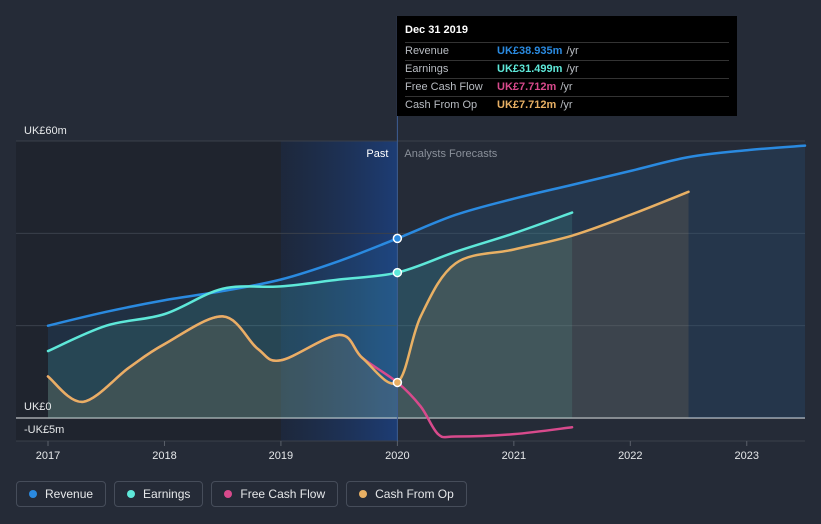 The height and width of the screenshot is (524, 821). I want to click on legend-label: Free Cash Flow, so click(283, 494).